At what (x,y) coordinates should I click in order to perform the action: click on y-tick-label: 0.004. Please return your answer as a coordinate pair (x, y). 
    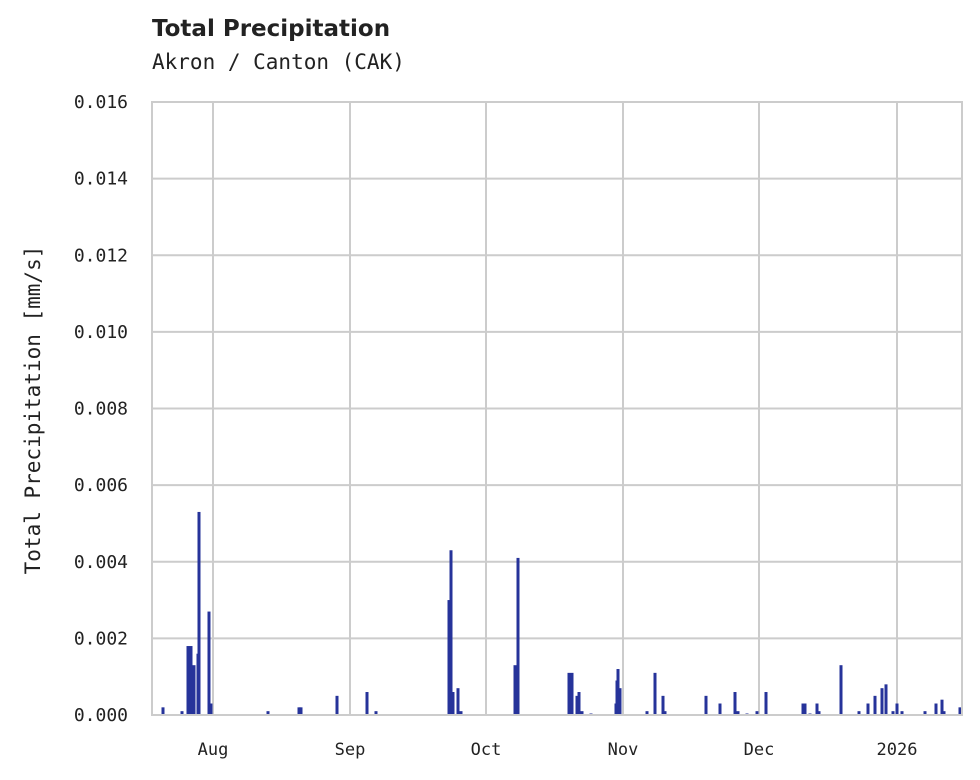
    Looking at the image, I should click on (101, 562).